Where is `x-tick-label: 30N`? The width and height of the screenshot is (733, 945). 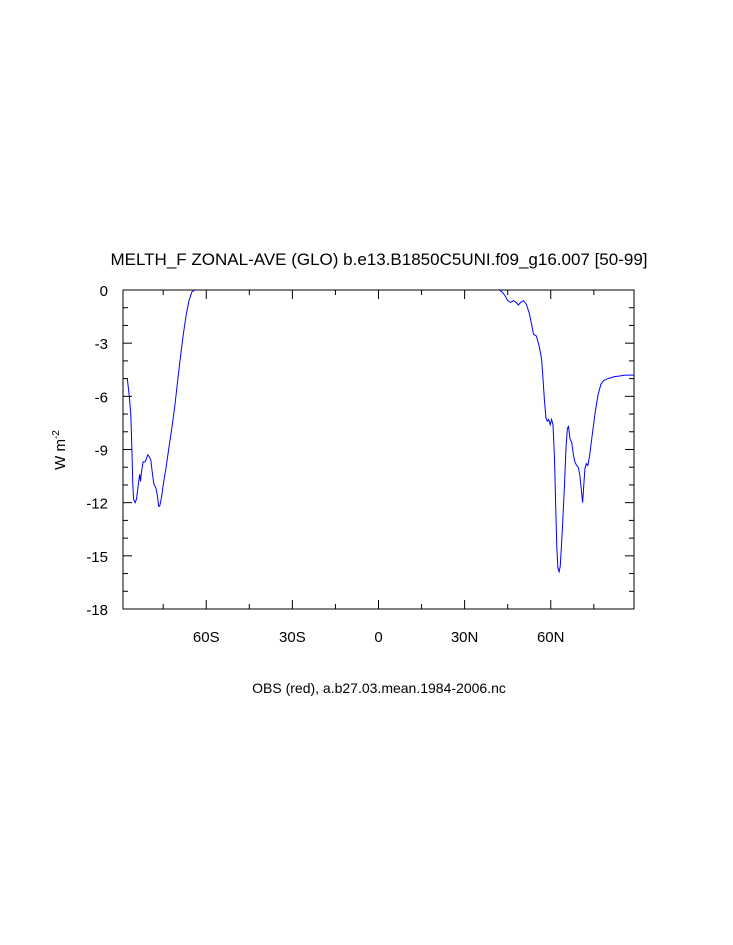
x-tick-label: 30N is located at coordinates (465, 637).